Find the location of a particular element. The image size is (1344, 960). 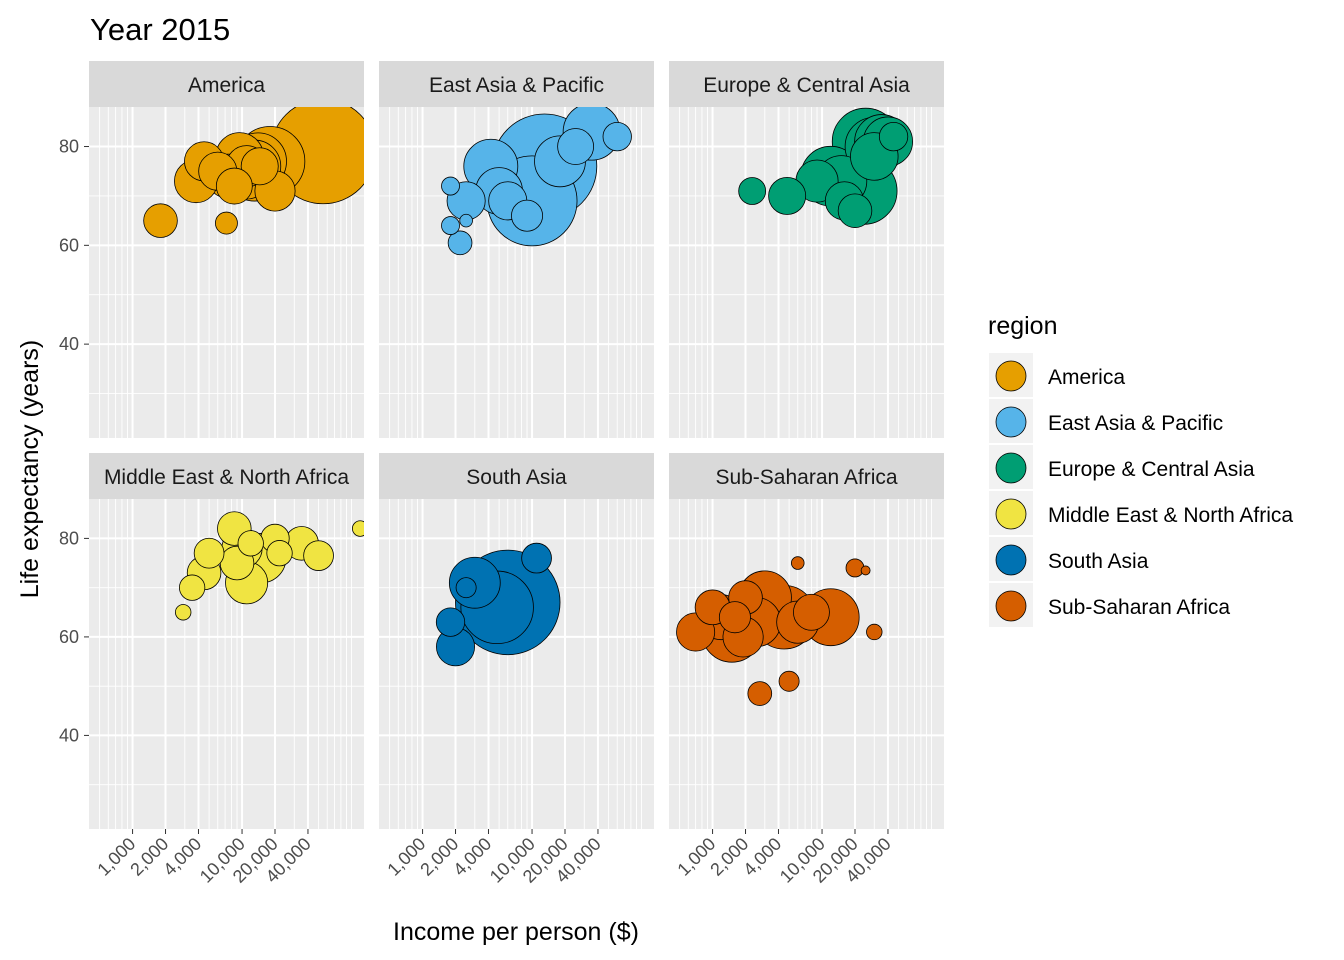

panel-east-asia-and-pacific: East Asia & Pacific is located at coordinates (516, 249).